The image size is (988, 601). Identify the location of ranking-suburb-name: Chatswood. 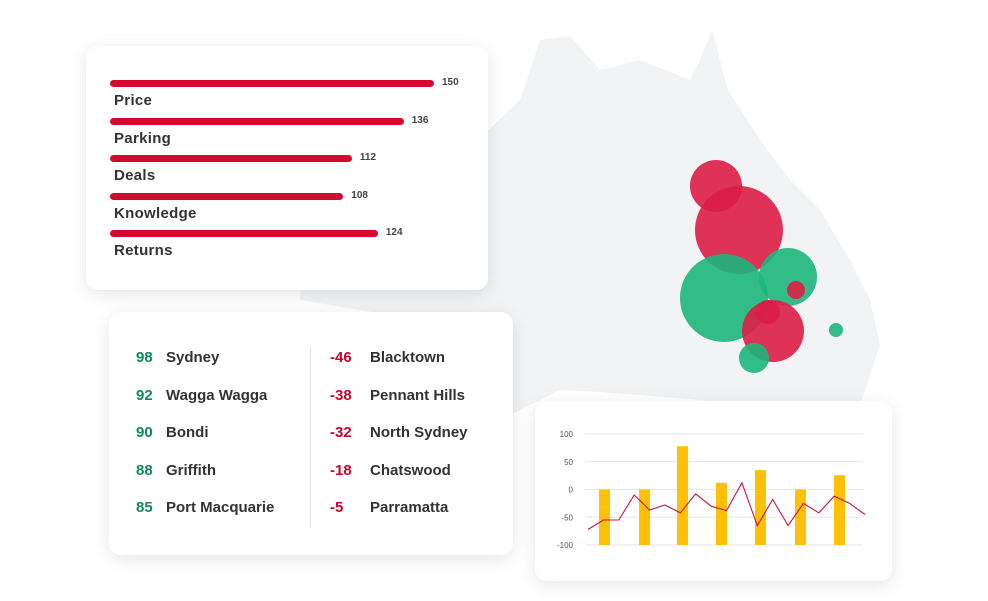
(410, 470).